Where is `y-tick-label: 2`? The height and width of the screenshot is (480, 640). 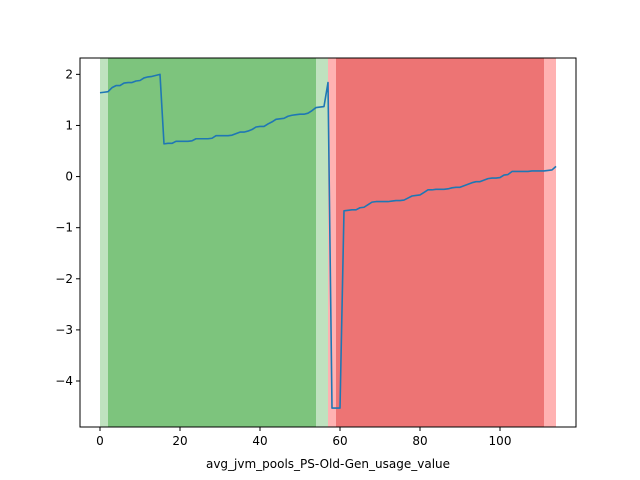
y-tick-label: 2 is located at coordinates (69, 74).